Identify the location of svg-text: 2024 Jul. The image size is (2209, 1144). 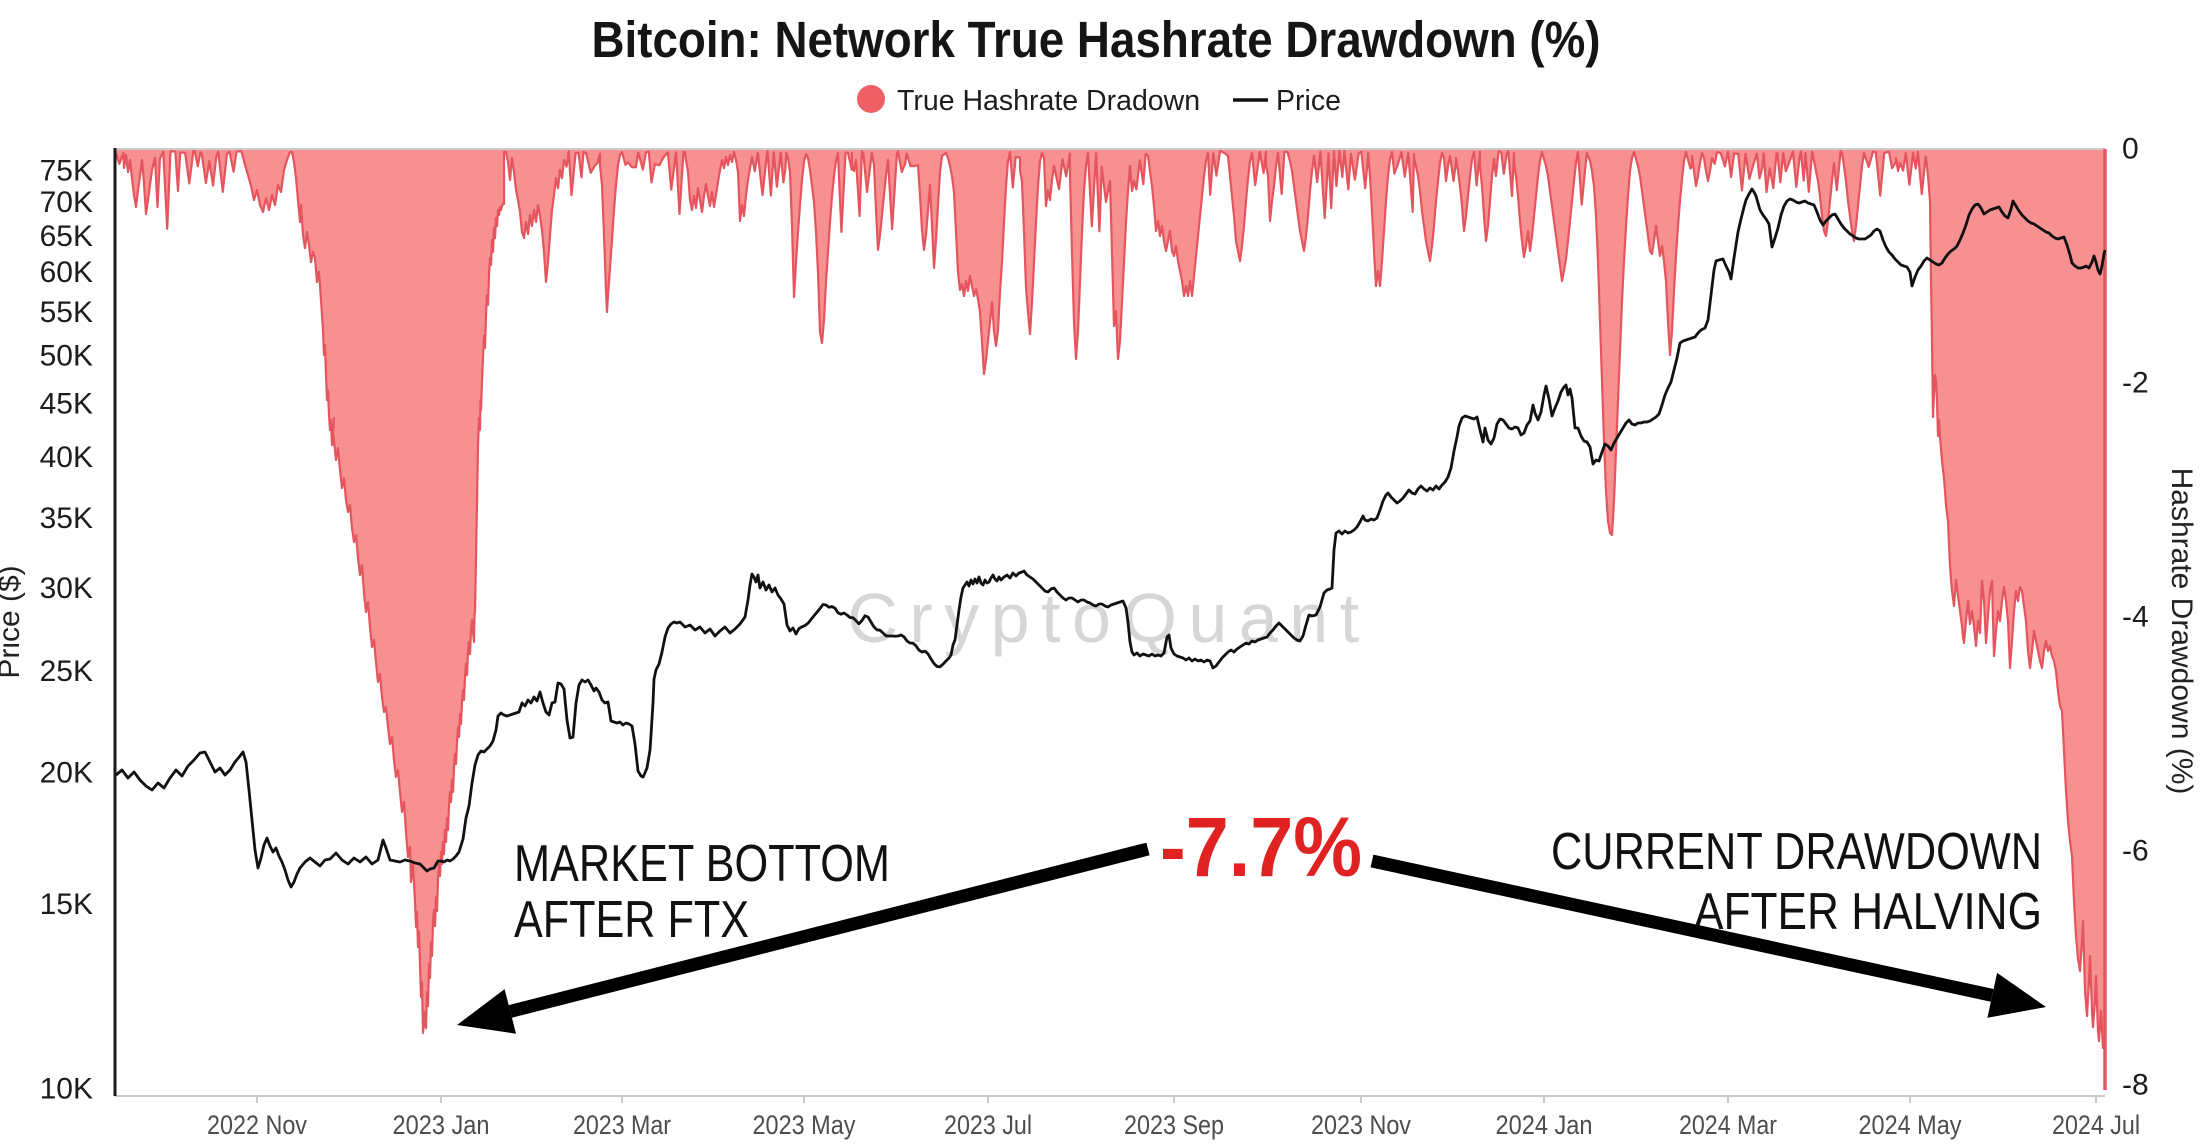
(2096, 1125).